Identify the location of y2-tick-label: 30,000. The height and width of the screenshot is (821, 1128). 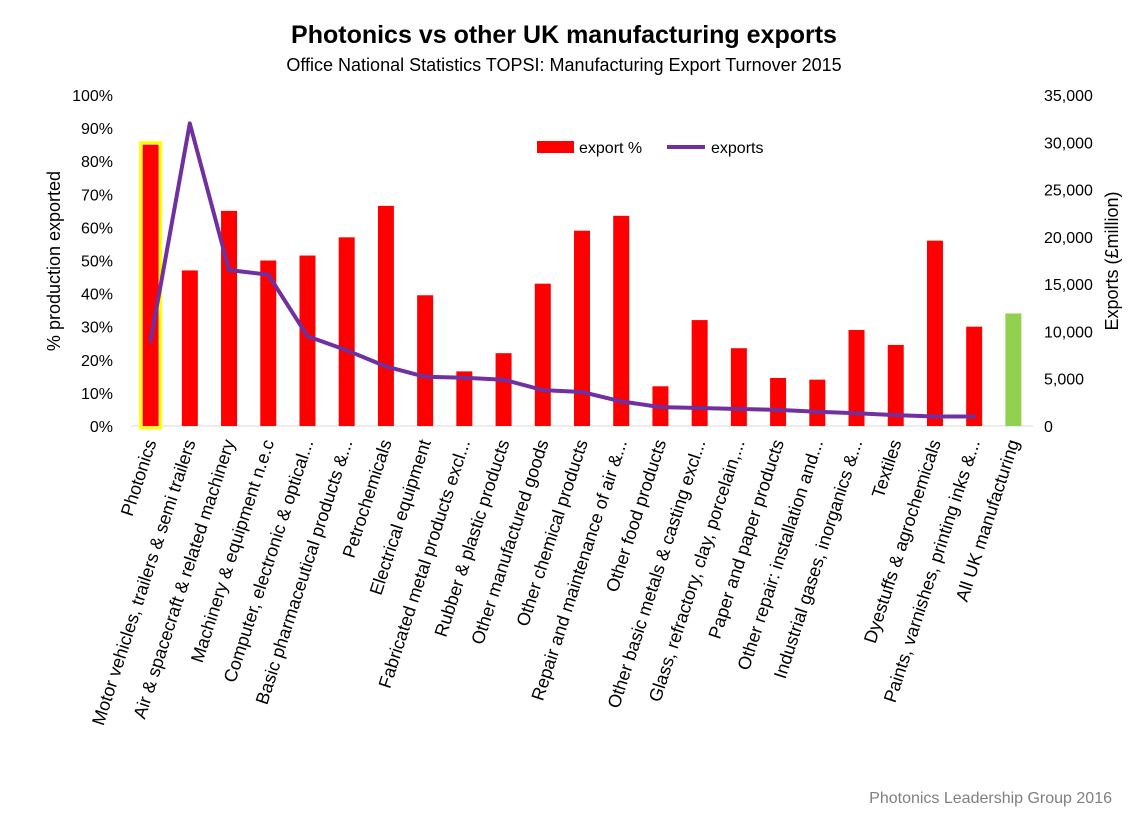
(1068, 143).